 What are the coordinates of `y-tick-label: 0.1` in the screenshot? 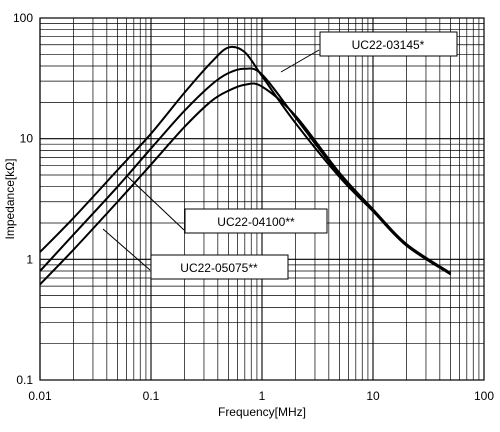 It's located at (24, 380).